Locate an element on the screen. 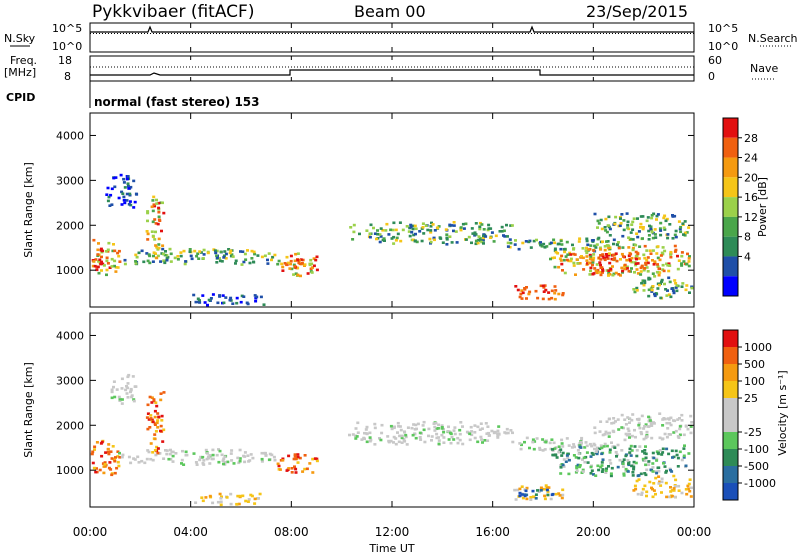  velocity-colorbar-swatch is located at coordinates (730, 457).